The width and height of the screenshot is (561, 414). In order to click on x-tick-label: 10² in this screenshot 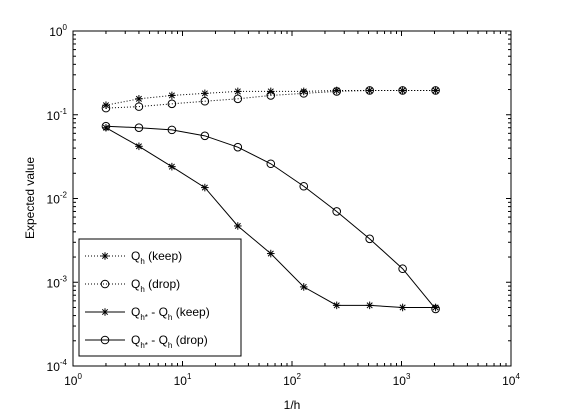, I will do `click(292, 380)`.